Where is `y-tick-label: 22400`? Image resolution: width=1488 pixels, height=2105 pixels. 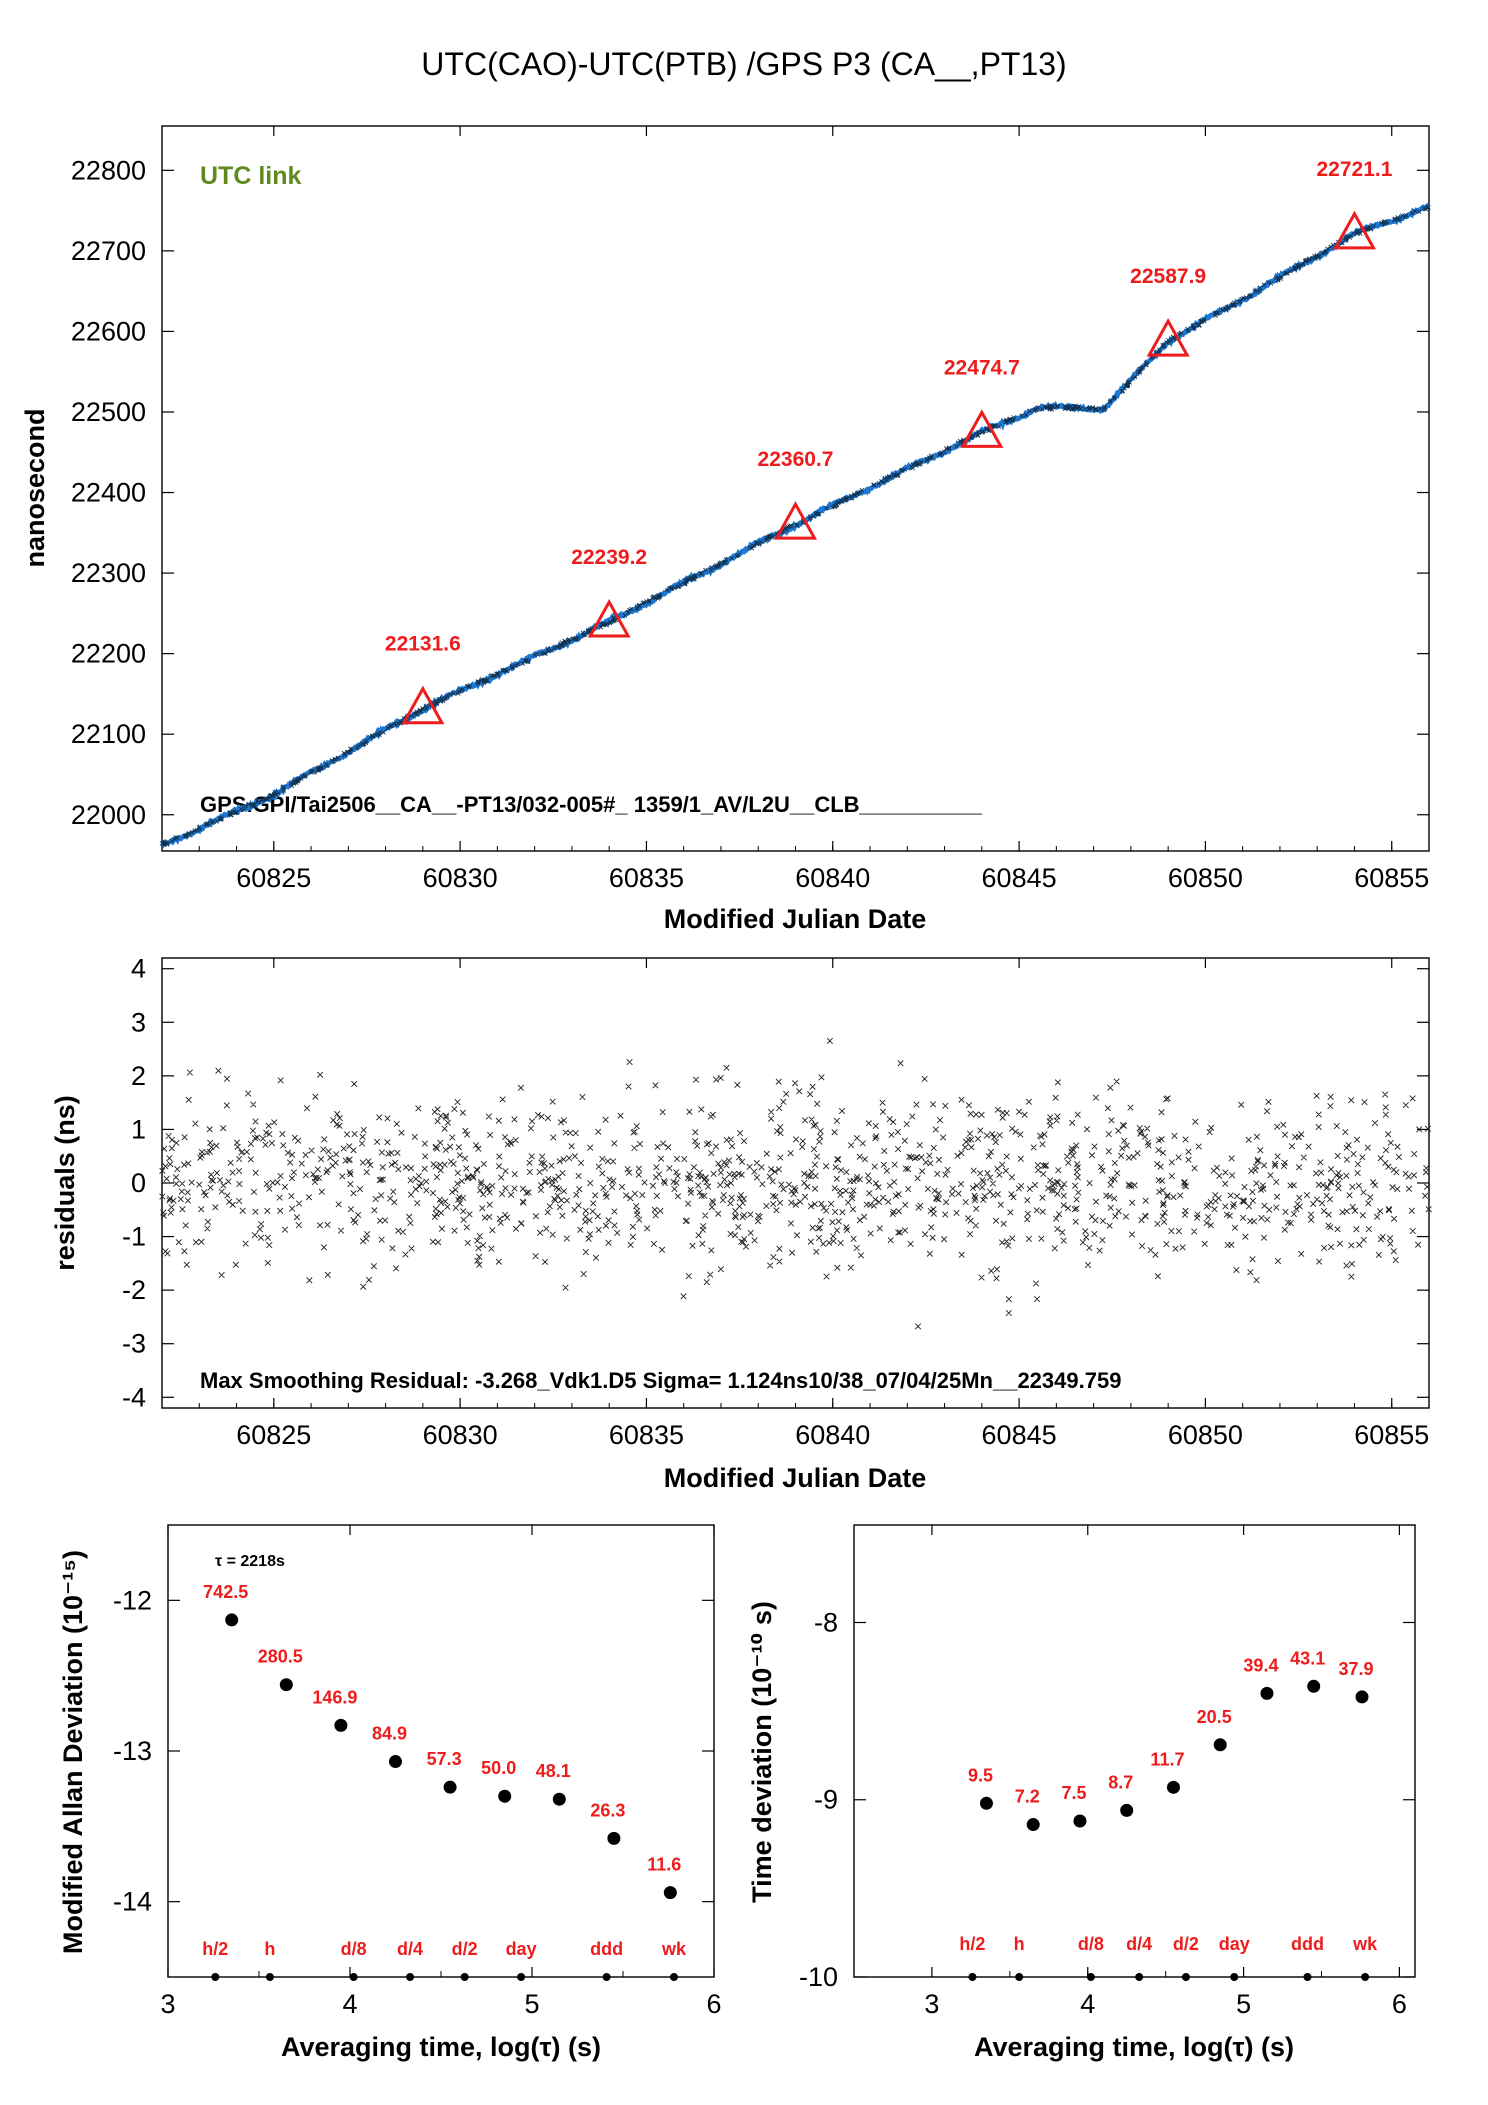
y-tick-label: 22400 is located at coordinates (108, 493).